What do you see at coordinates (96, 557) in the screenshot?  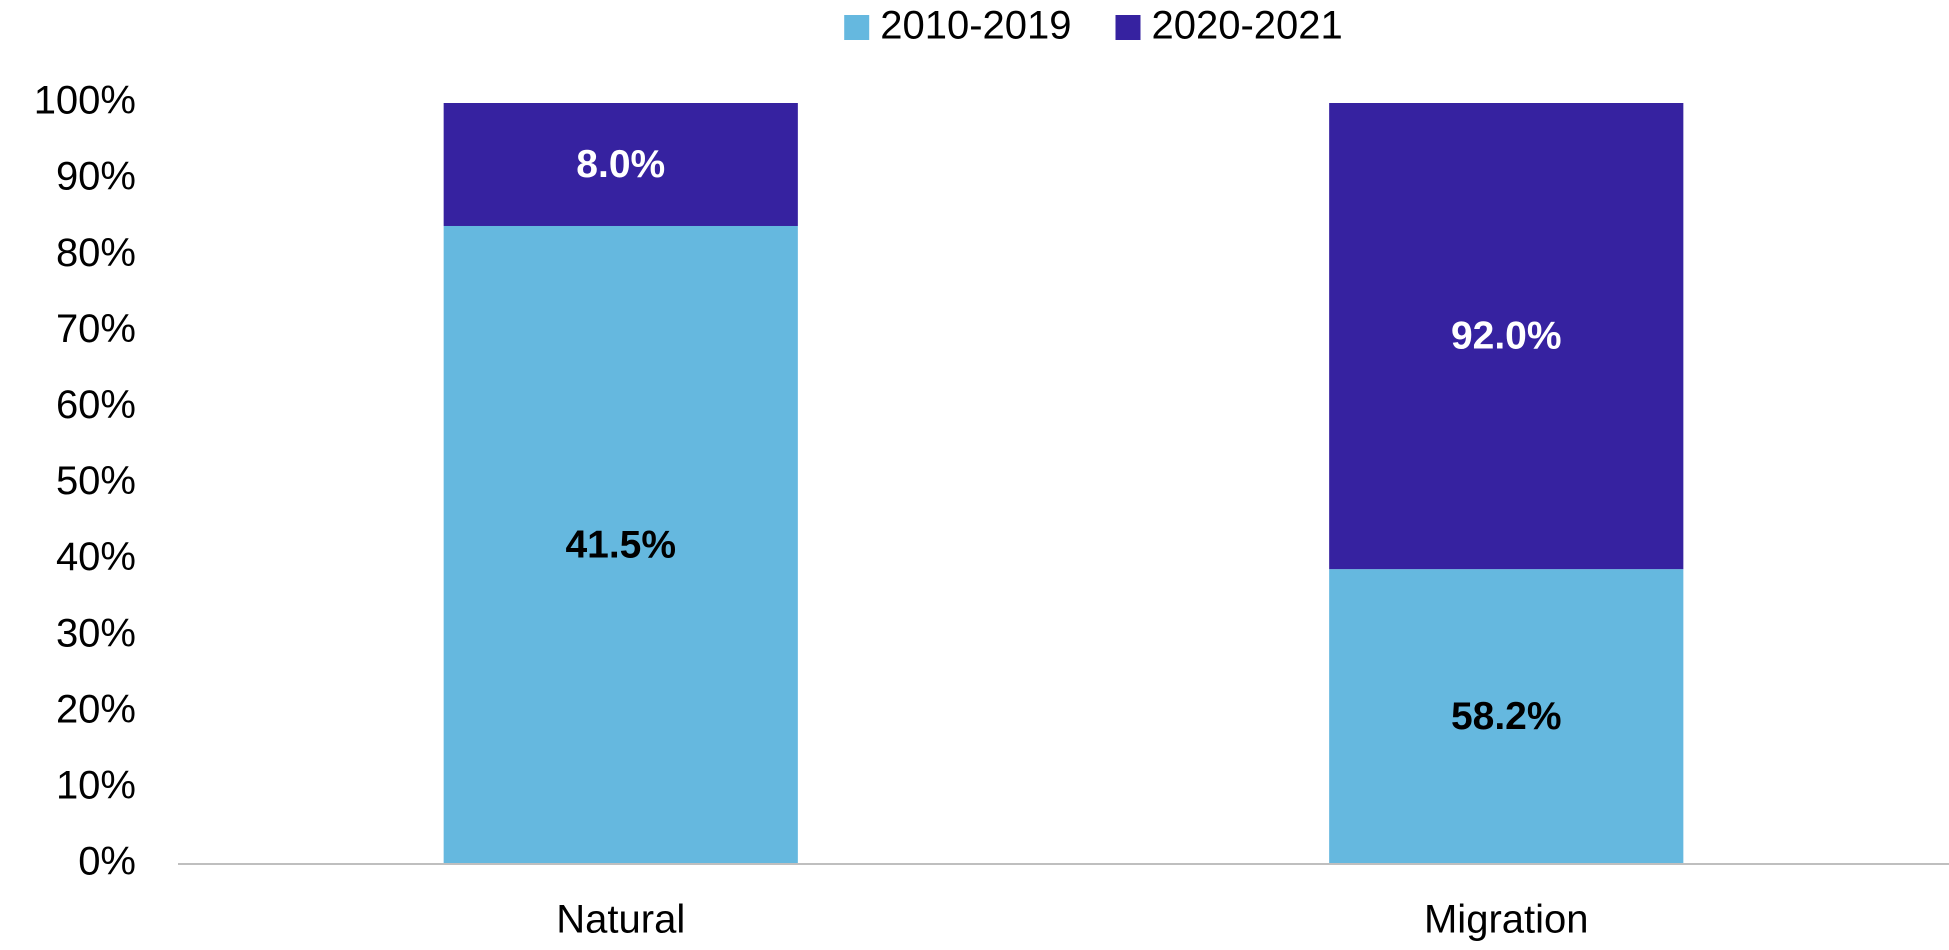 I see `y-tick-label: 40%` at bounding box center [96, 557].